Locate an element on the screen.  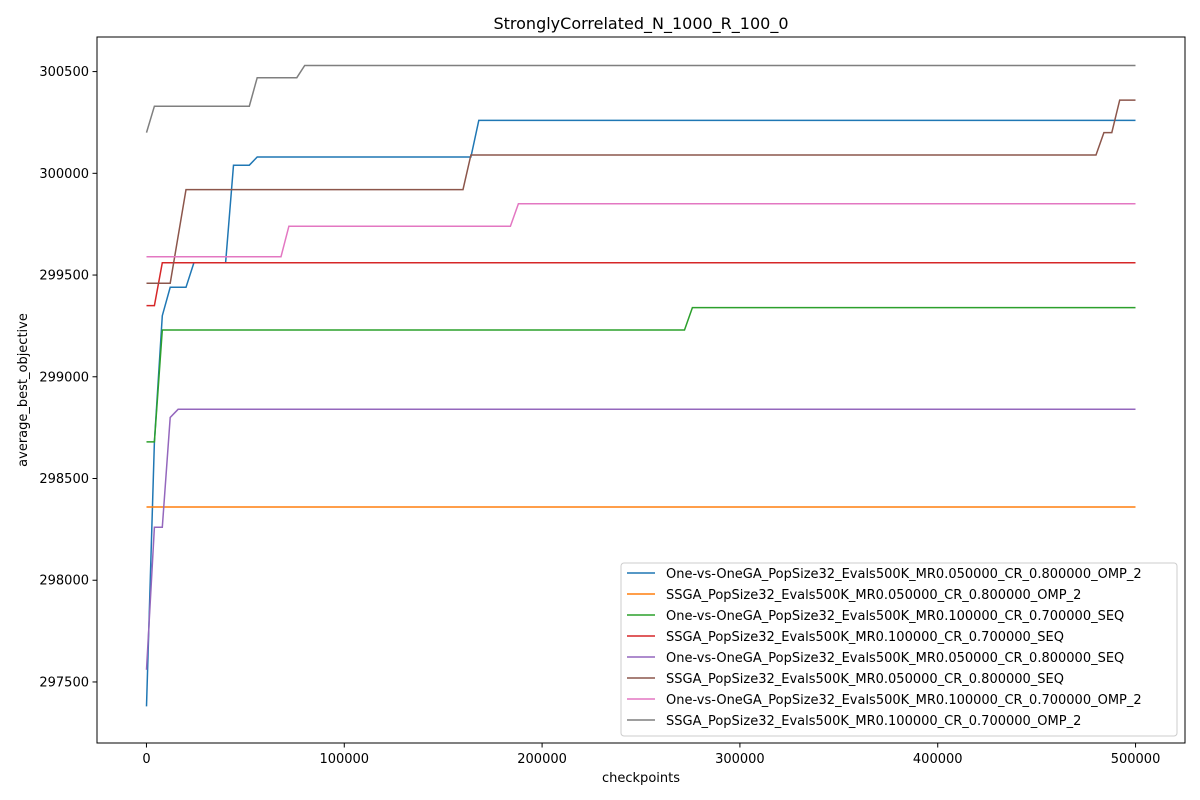
x-tick-label: 300000 is located at coordinates (740, 759).